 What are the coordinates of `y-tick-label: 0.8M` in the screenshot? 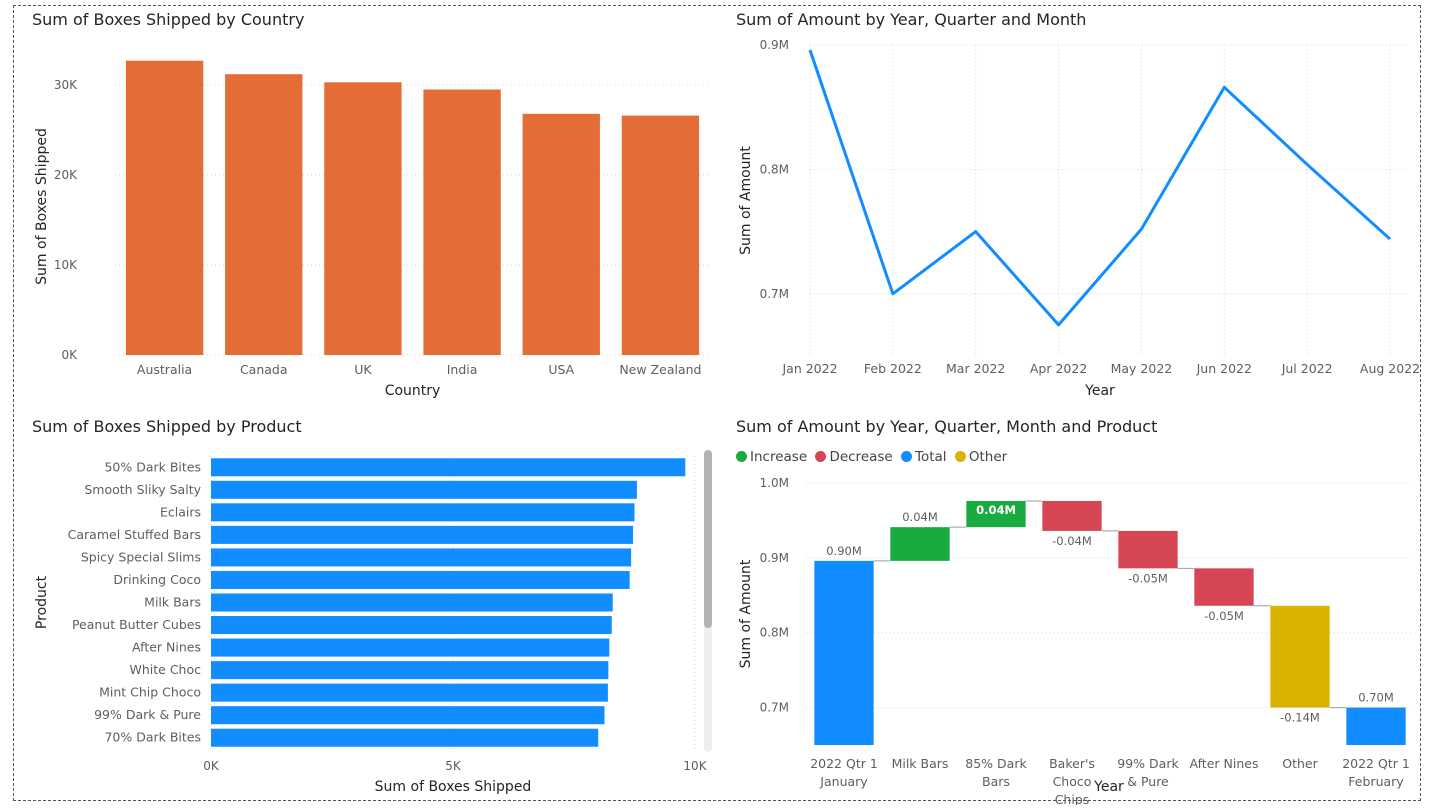 It's located at (774, 169).